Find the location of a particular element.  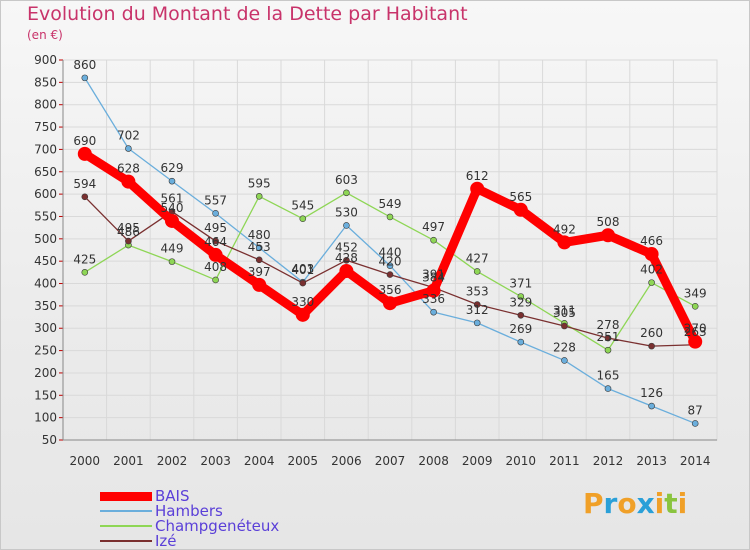

data-label: 612 is located at coordinates (477, 176).